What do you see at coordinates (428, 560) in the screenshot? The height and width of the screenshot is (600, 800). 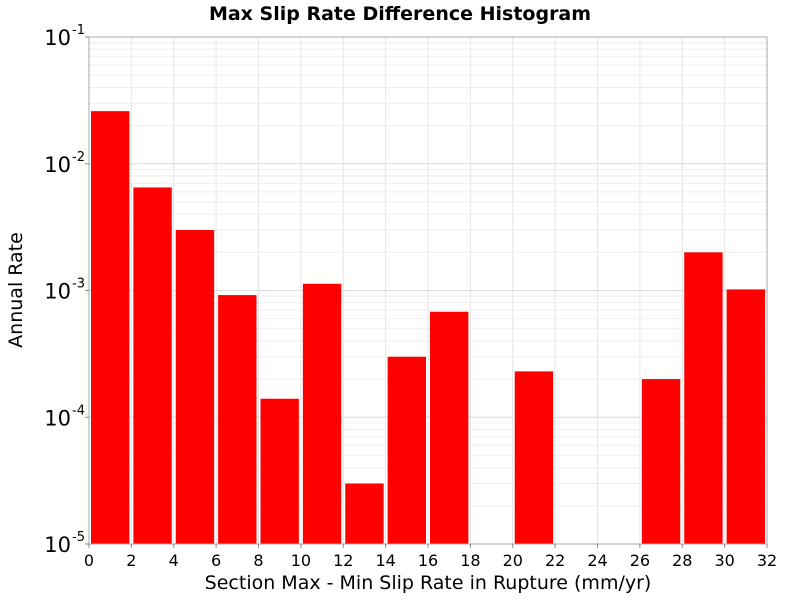 I see `x-tick-label: 16` at bounding box center [428, 560].